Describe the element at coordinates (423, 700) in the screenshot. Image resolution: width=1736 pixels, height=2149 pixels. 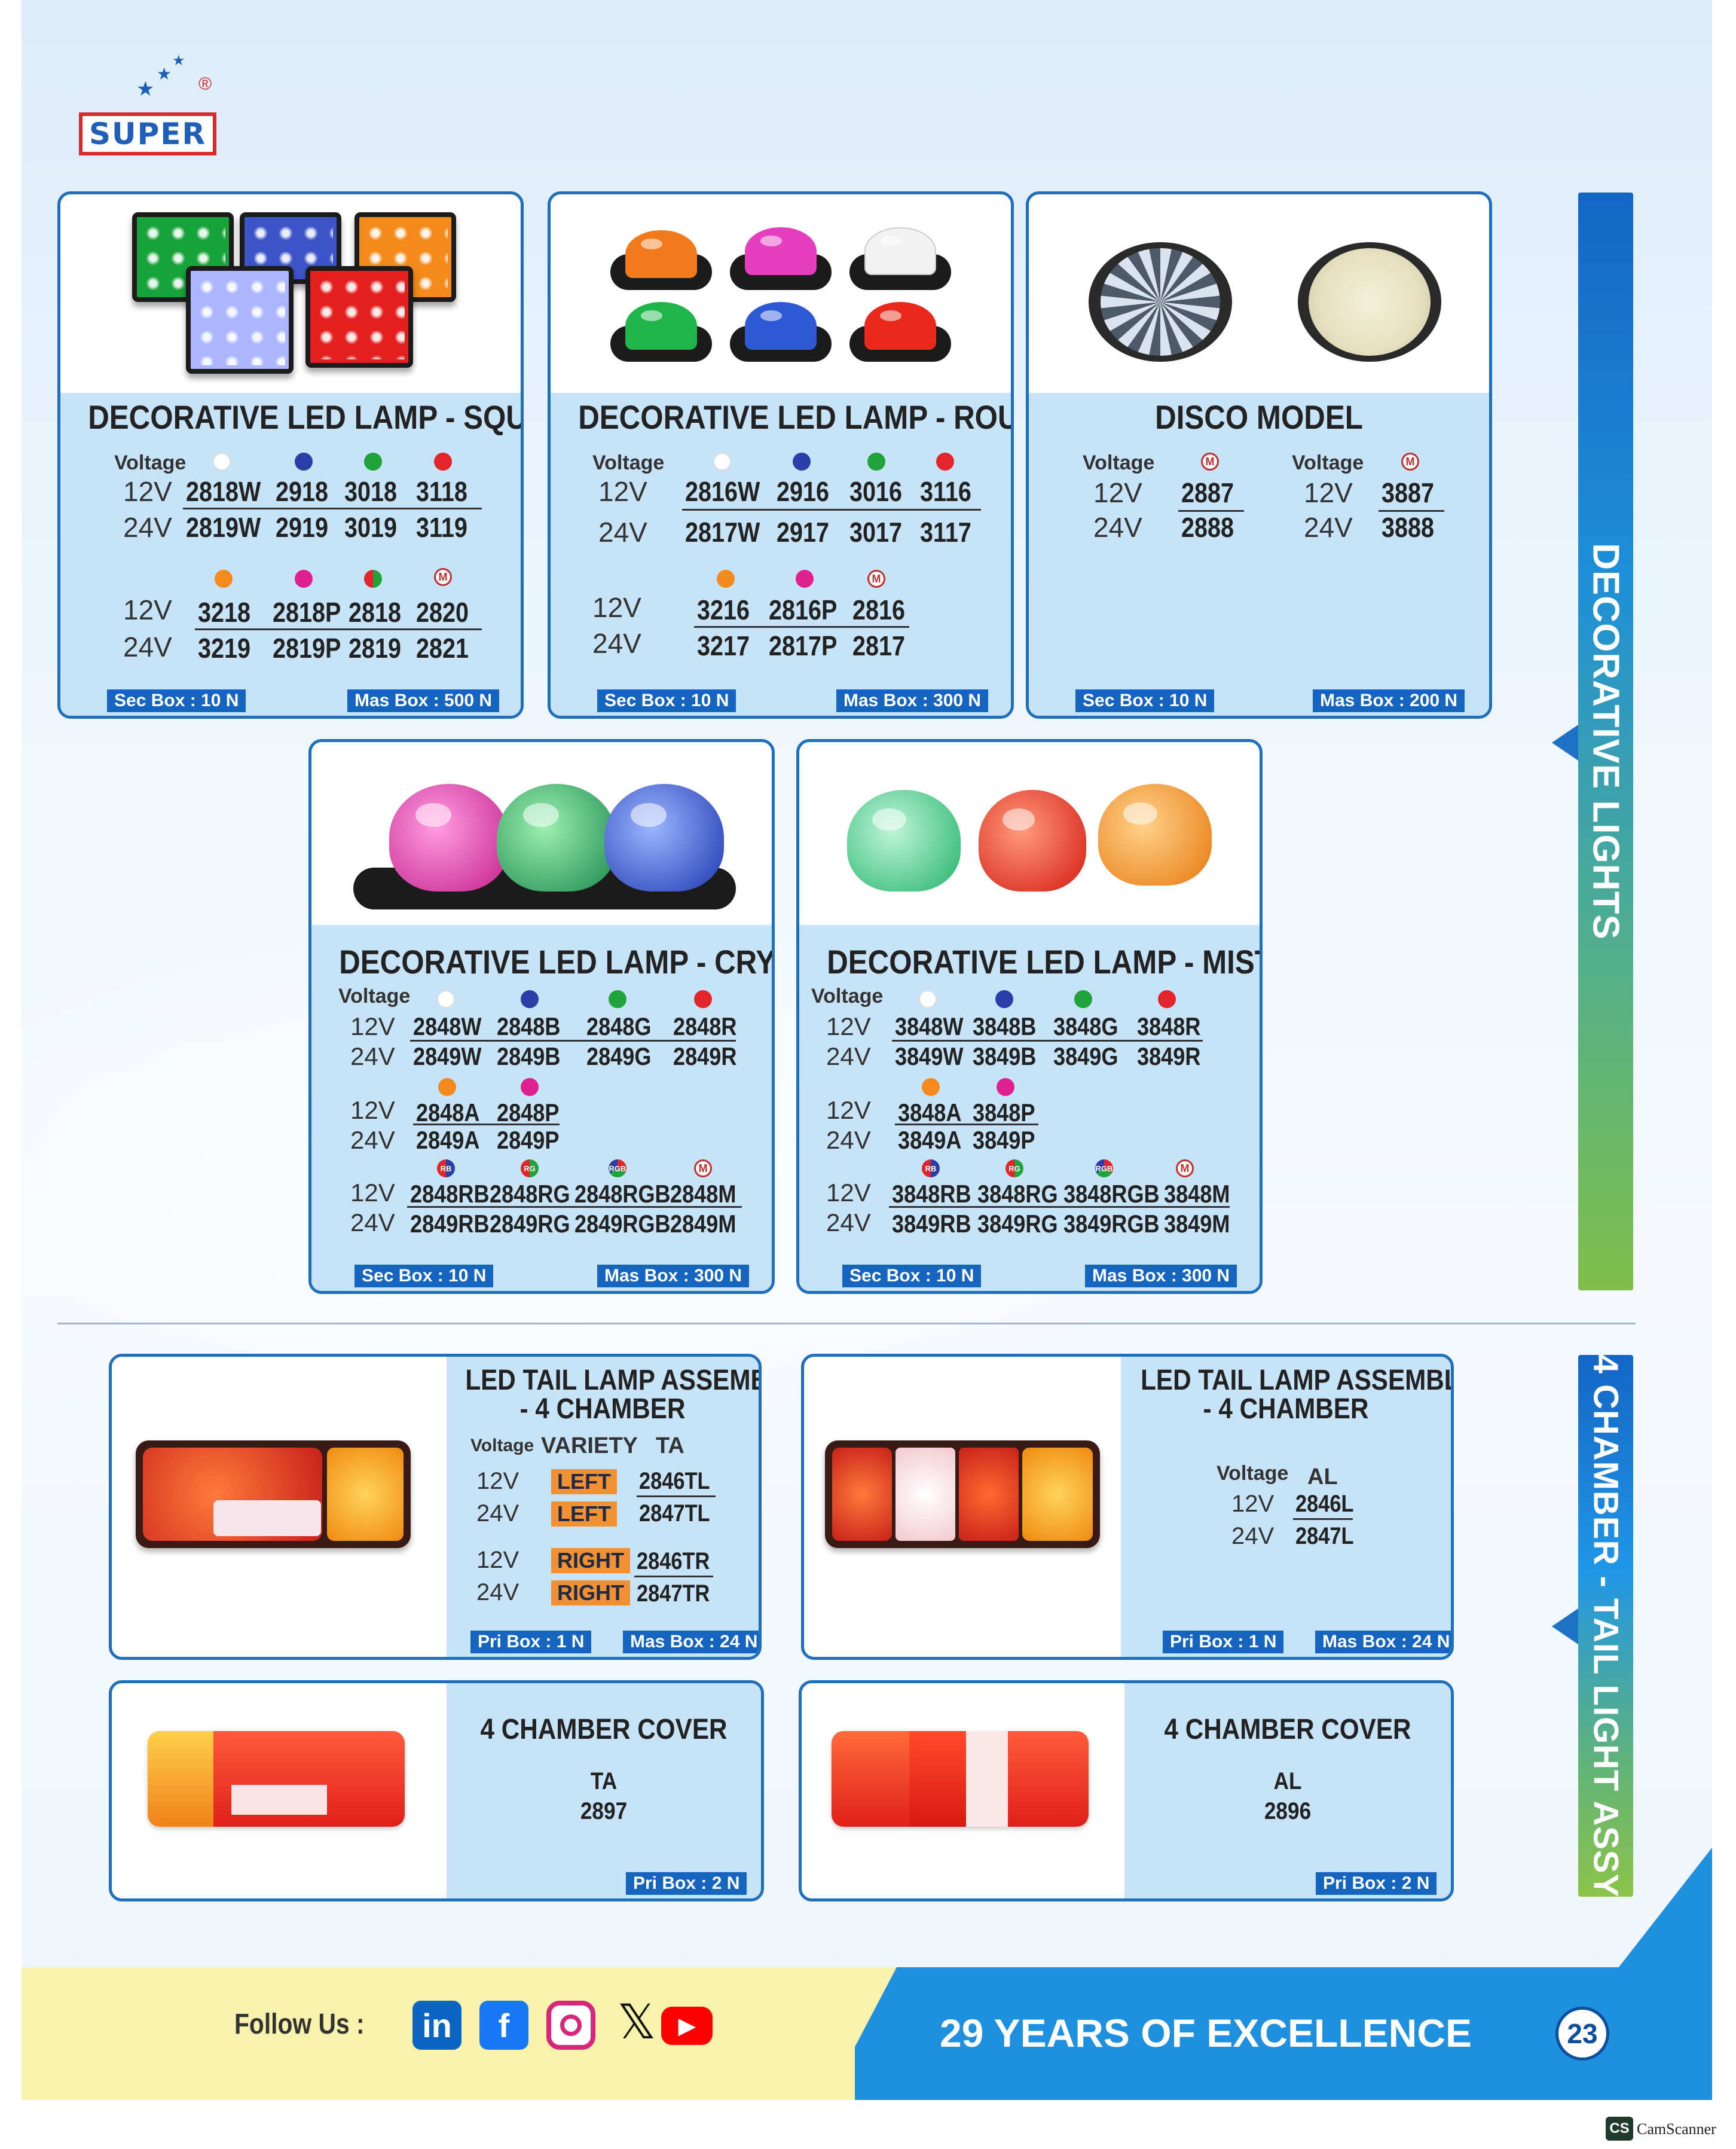
I see `mas-box-tag: Mas Box : 500 N` at that location.